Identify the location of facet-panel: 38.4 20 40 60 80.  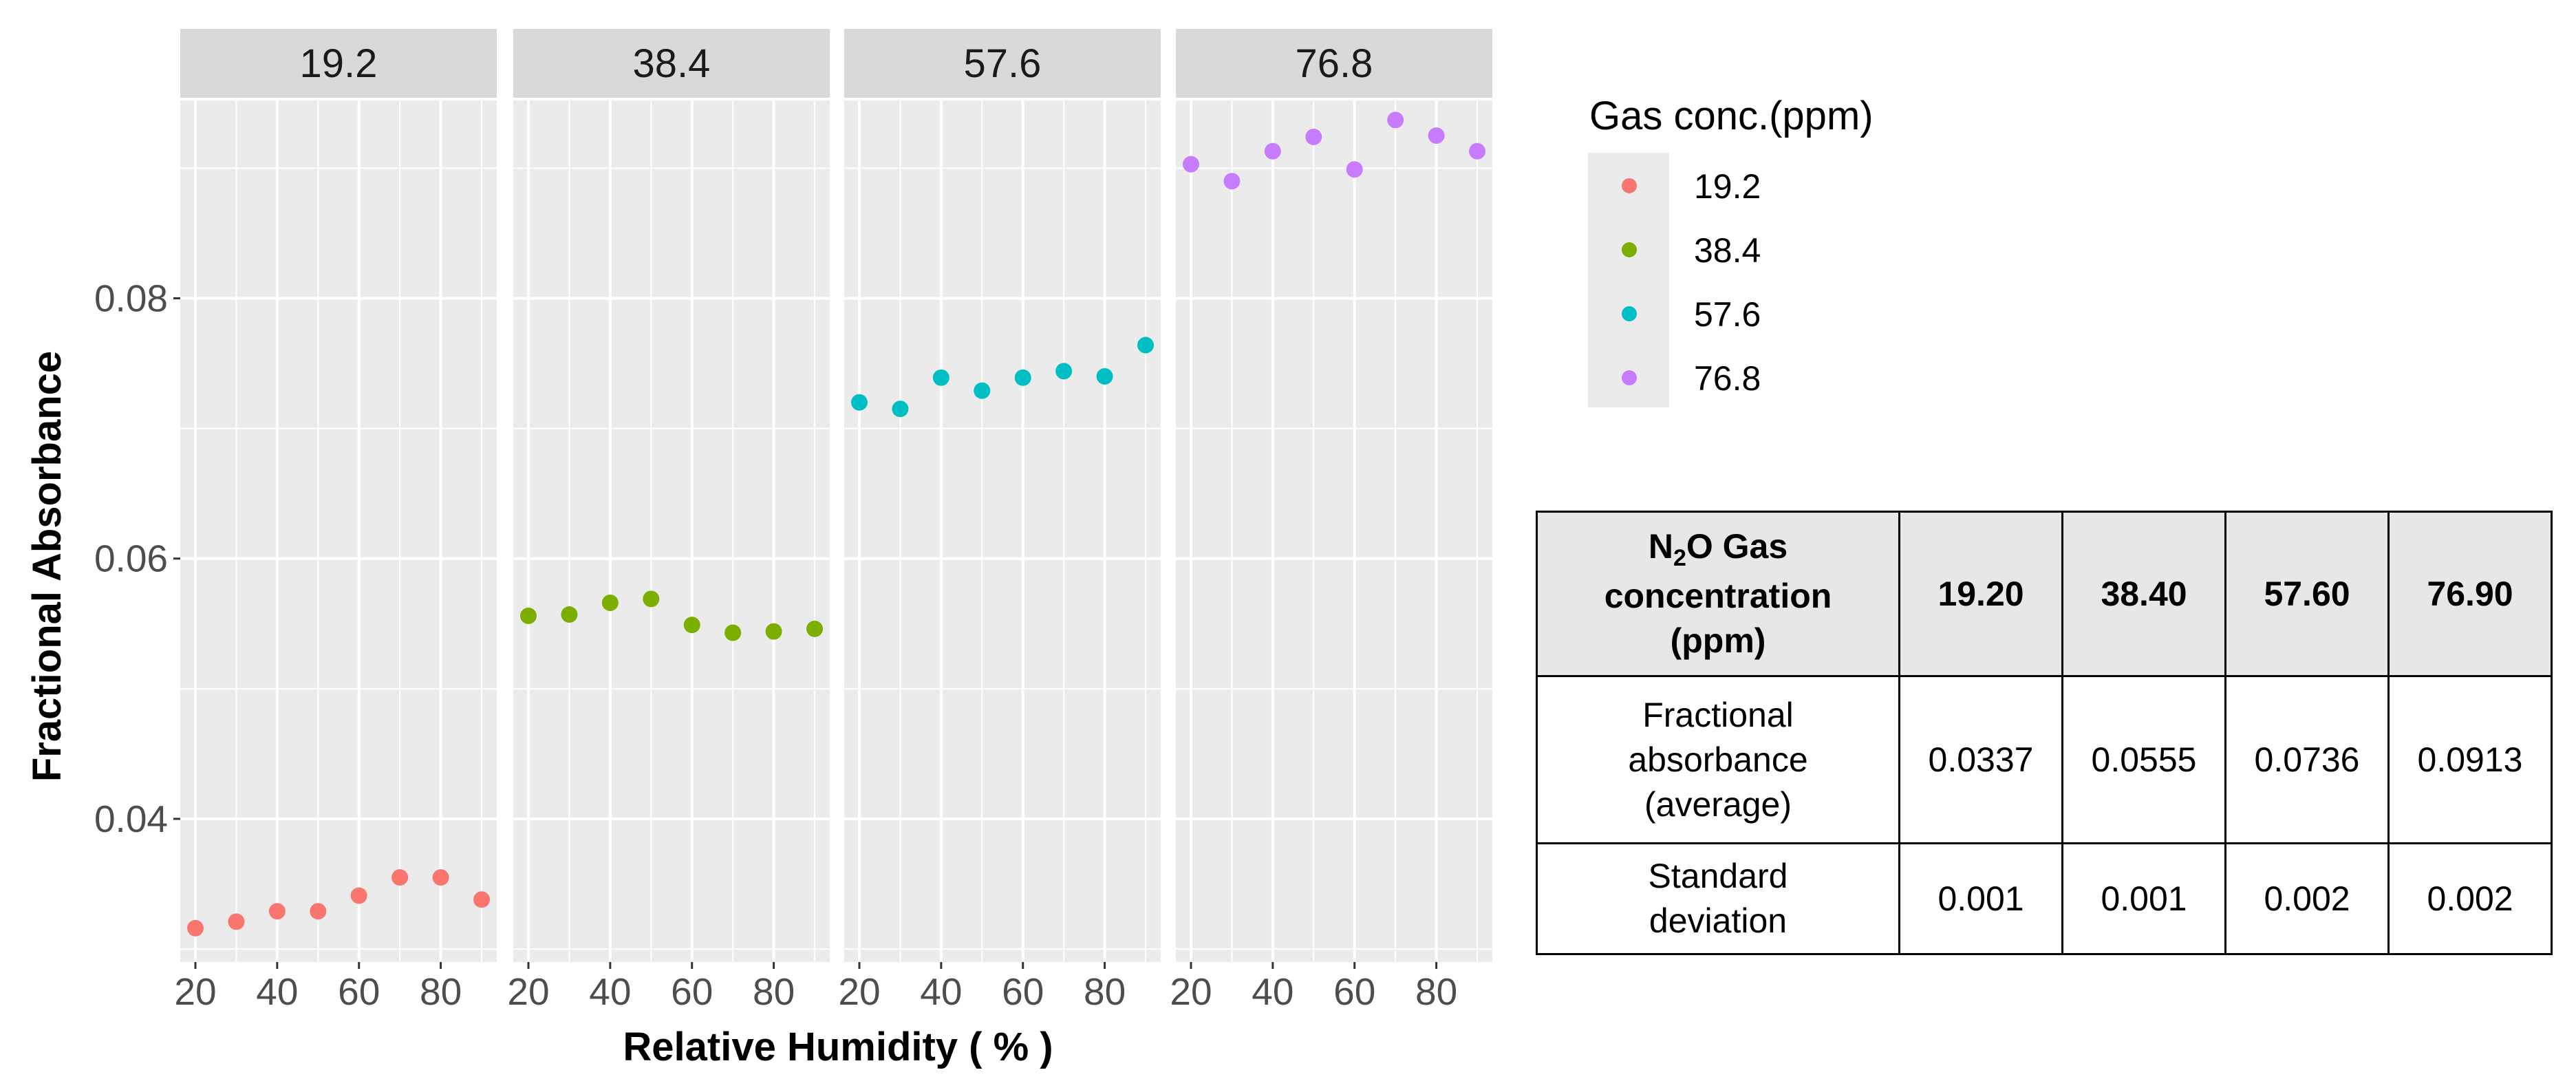
(668, 521).